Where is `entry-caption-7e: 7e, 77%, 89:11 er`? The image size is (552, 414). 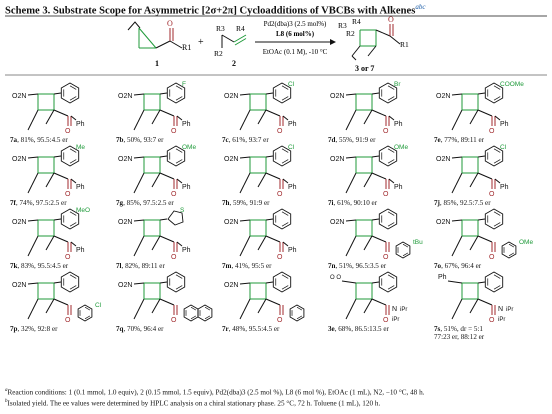 entry-caption-7e: 7e, 77%, 89:11 er is located at coordinates (459, 140).